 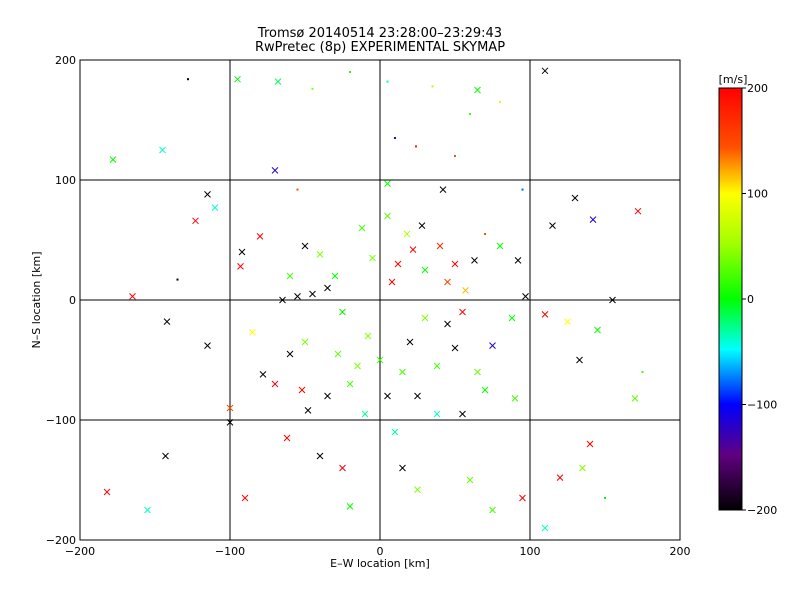 I want to click on x-tick-label: 100, so click(x=530, y=551).